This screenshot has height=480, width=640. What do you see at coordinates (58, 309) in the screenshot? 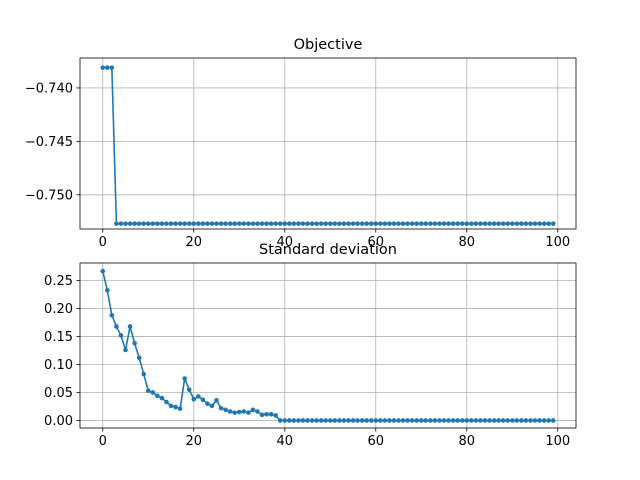
I see `stddev-y-tick-label: 0.20` at bounding box center [58, 309].